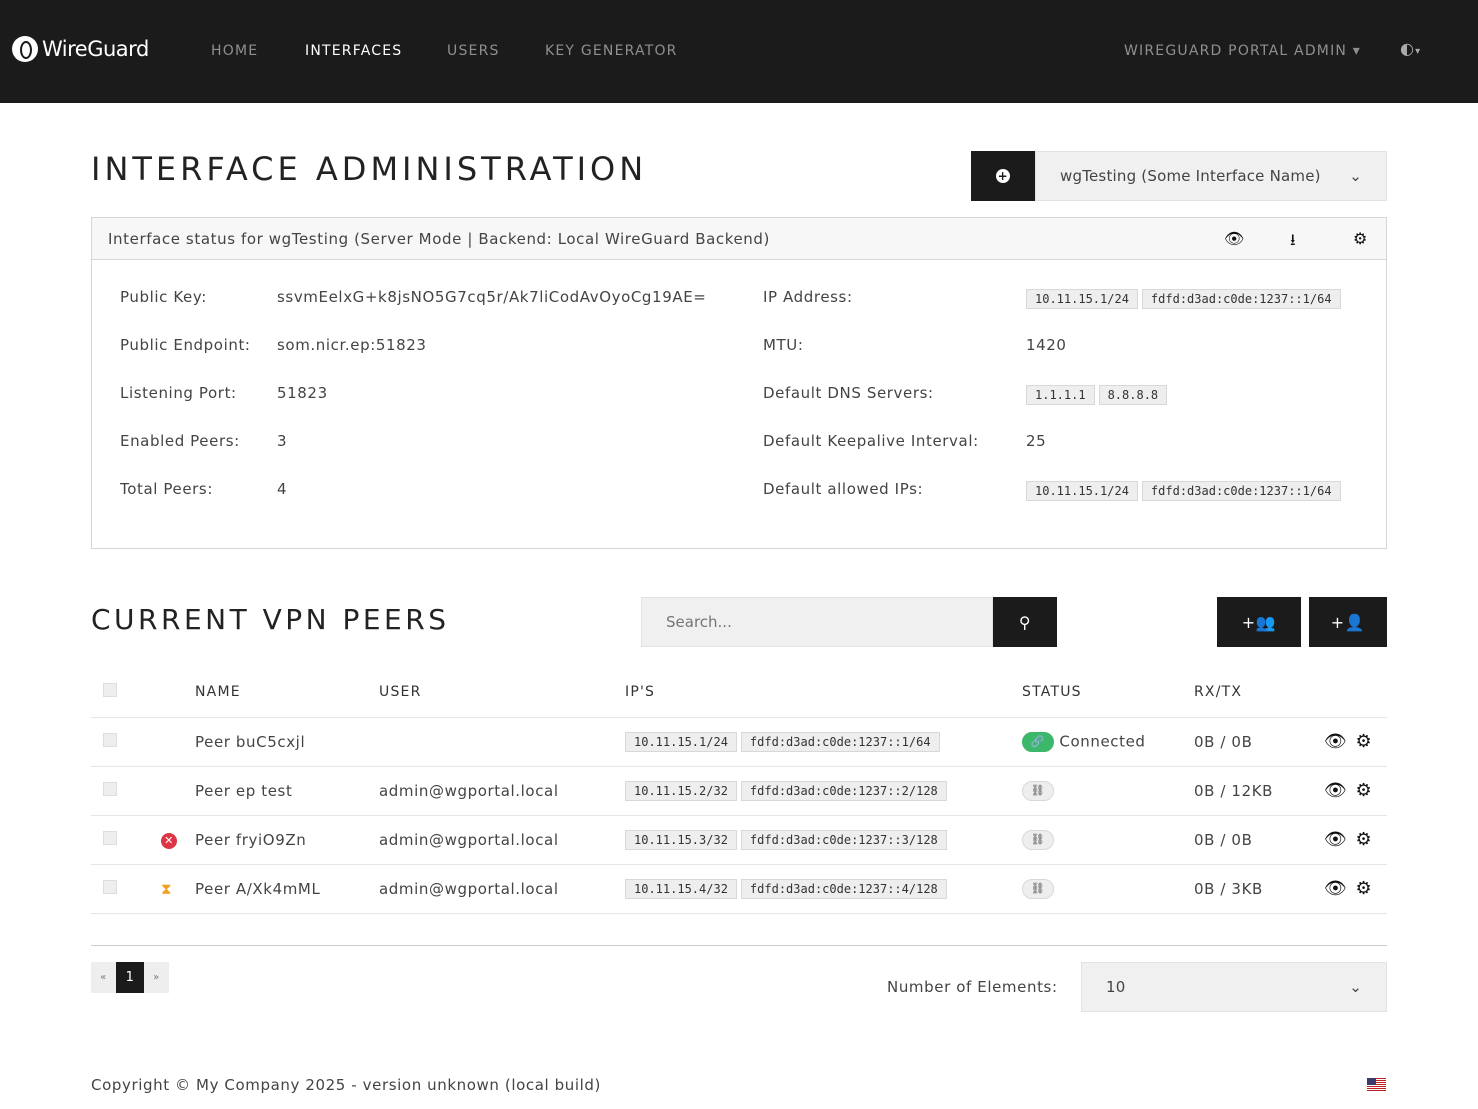  Describe the element at coordinates (1293, 239) in the screenshot. I see `download-icon: ⭳` at that location.